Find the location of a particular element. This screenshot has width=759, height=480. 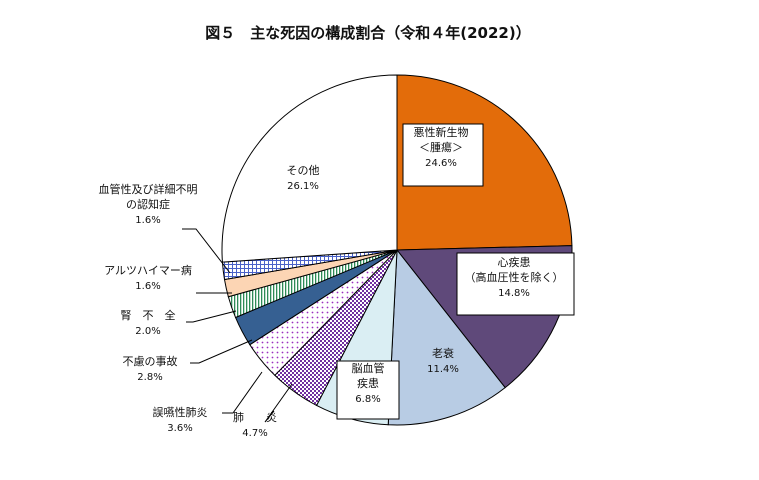

chart-title: 図５ 主な死因の構成割合（令和４年(2022)） is located at coordinates (367, 33).